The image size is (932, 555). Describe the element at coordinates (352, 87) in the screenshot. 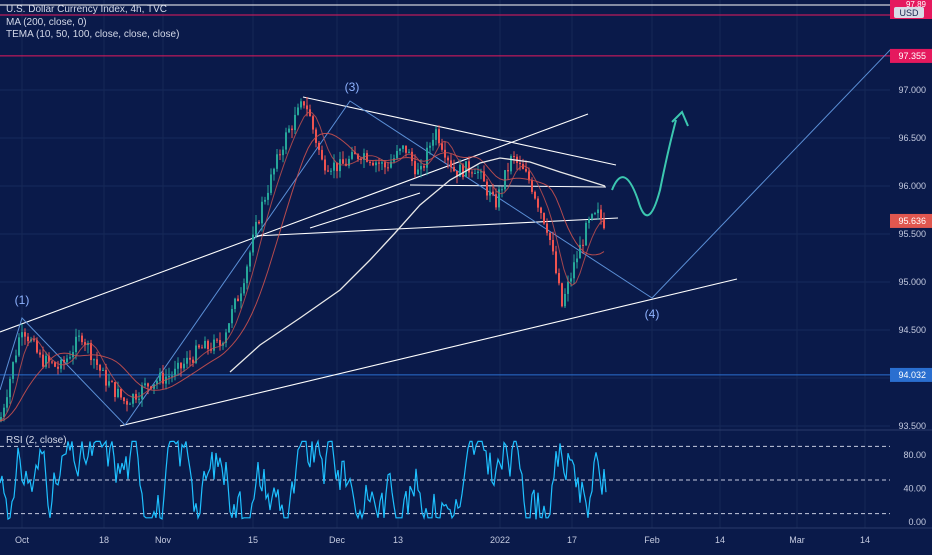

I see `wave-label: (3)` at that location.